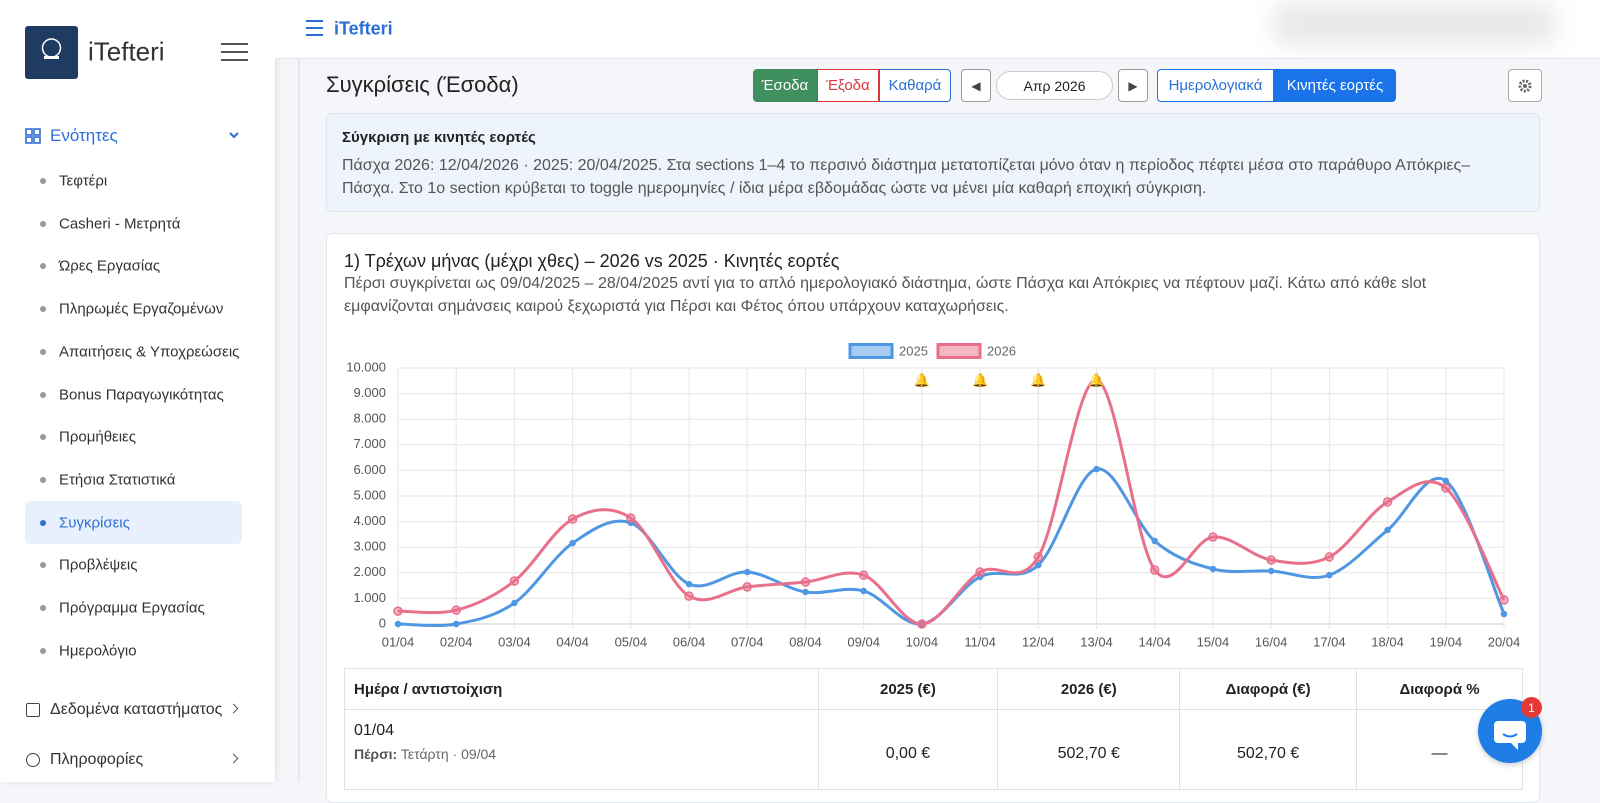  Describe the element at coordinates (98, 651) in the screenshot. I see `nav-item: Ημερολόγιο` at that location.